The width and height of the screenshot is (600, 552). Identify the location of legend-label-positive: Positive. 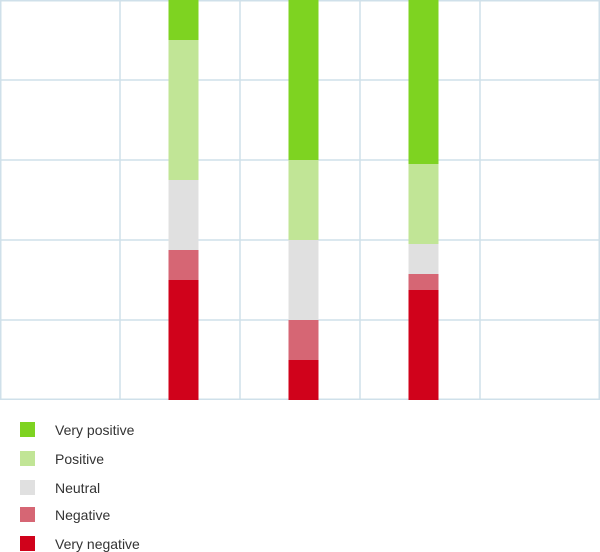
(80, 459).